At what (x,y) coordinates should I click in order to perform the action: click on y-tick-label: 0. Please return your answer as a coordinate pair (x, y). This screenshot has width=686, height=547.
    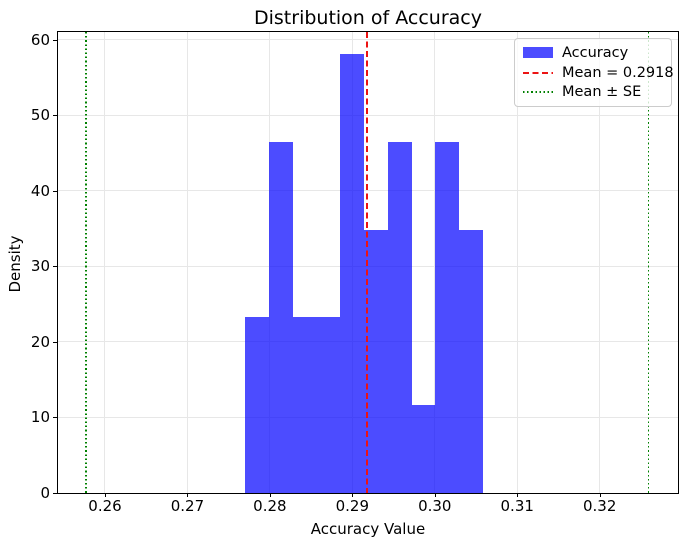
    Looking at the image, I should click on (45, 493).